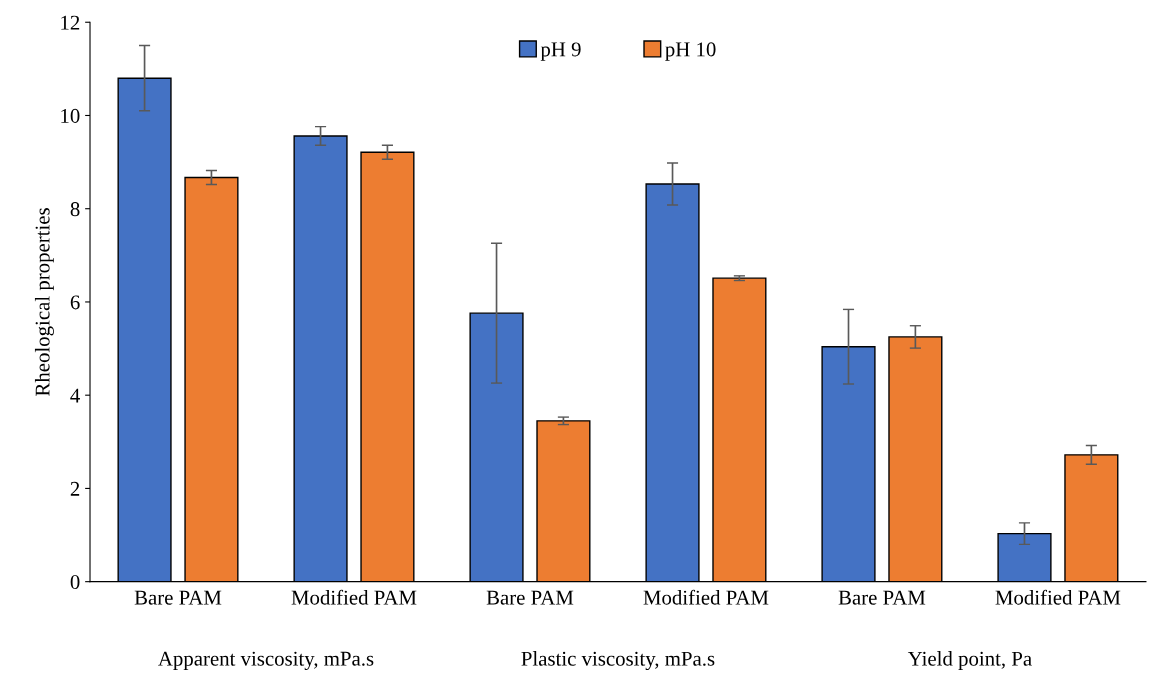 This screenshot has width=1154, height=674. Describe the element at coordinates (266, 660) in the screenshot. I see `text: Apparent viscosity, mPa.s` at that location.